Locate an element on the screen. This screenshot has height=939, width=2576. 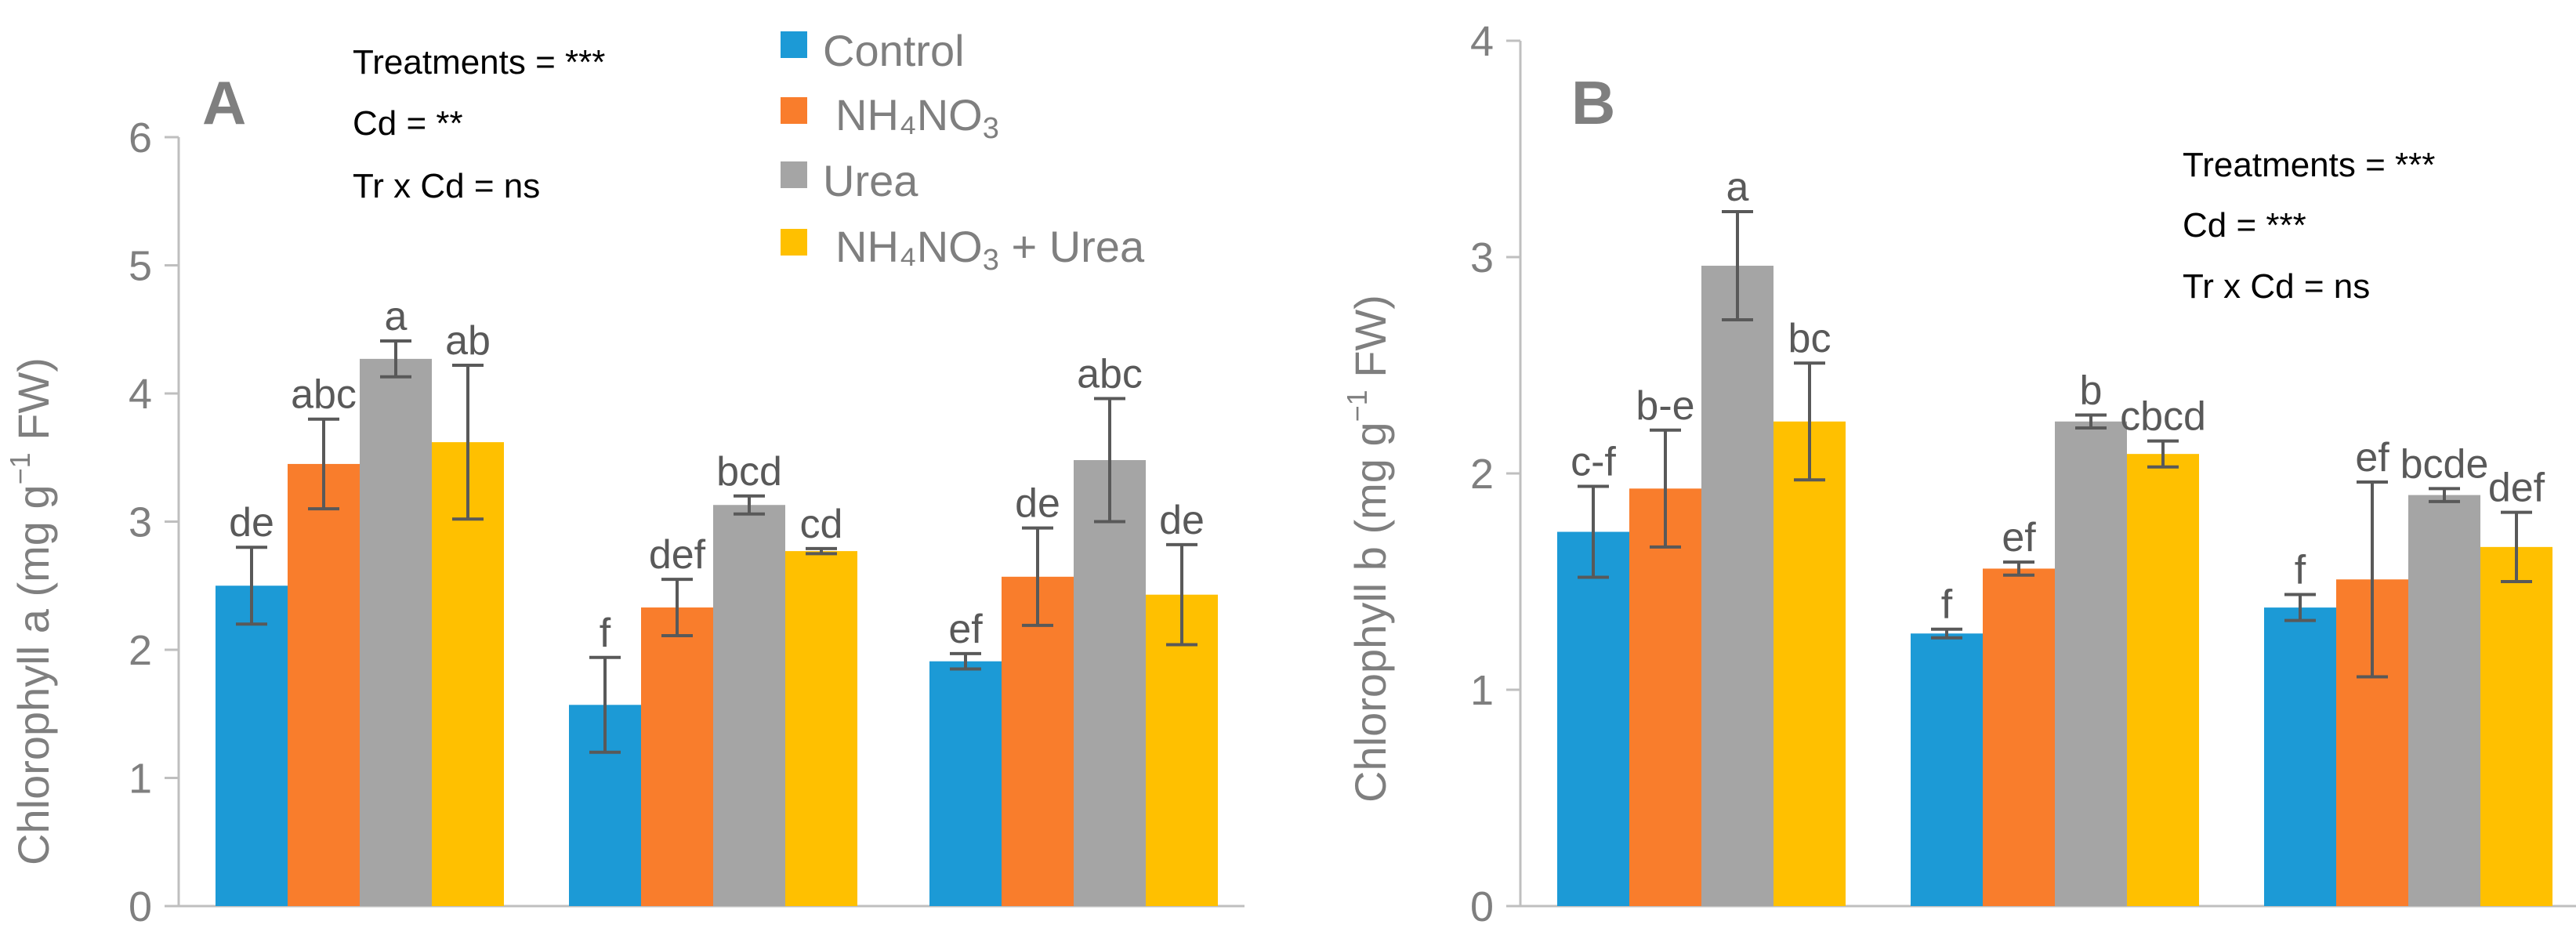
panel-b-stats: Treatments = *** Cd = *** Tr x Cd = ns is located at coordinates (2309, 226).